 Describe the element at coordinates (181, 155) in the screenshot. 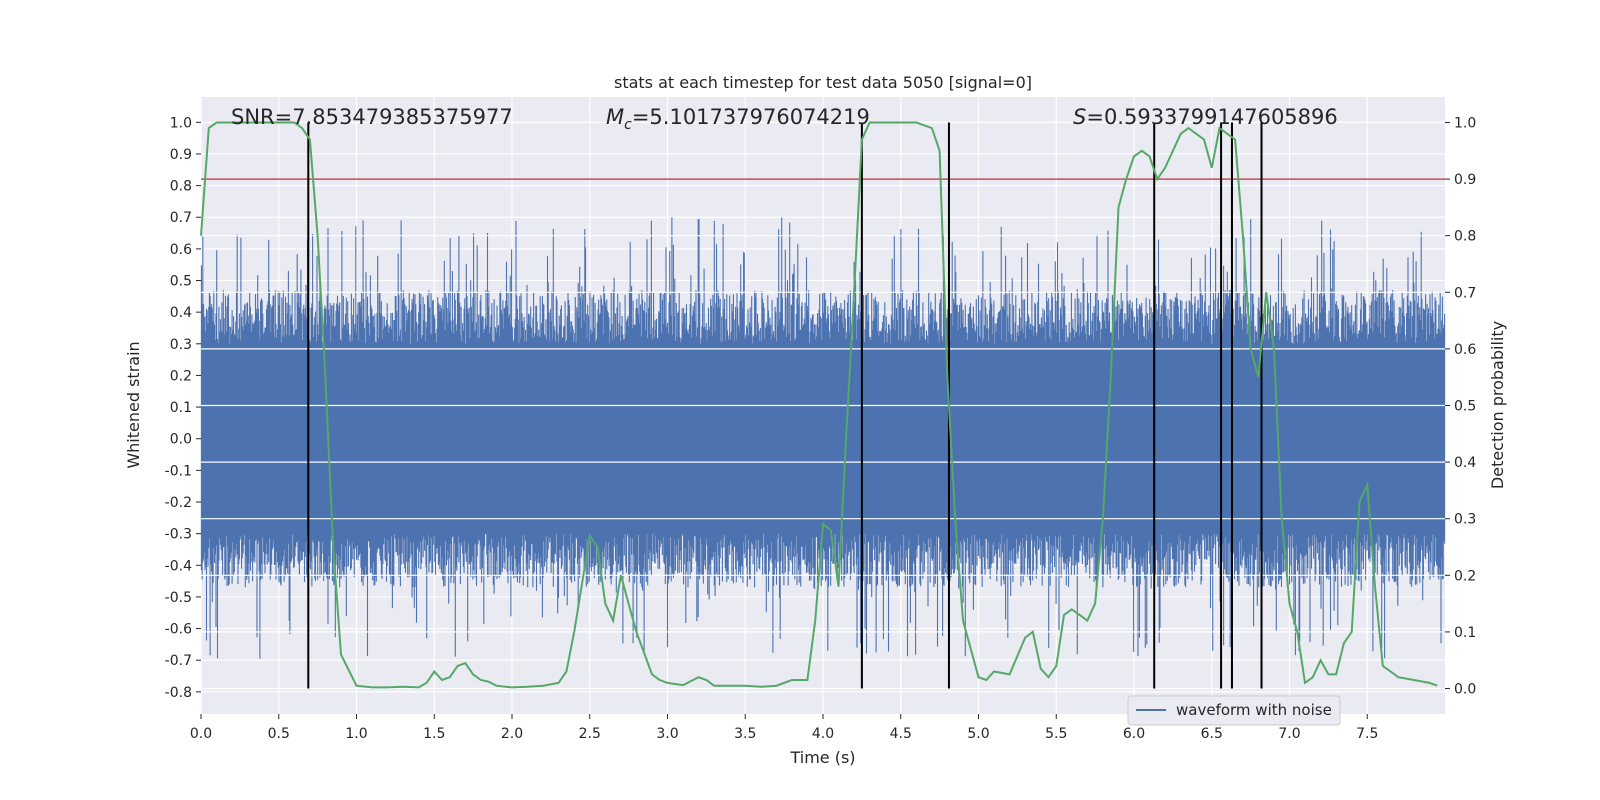

I see `y-left-tick-label: 0.9` at that location.